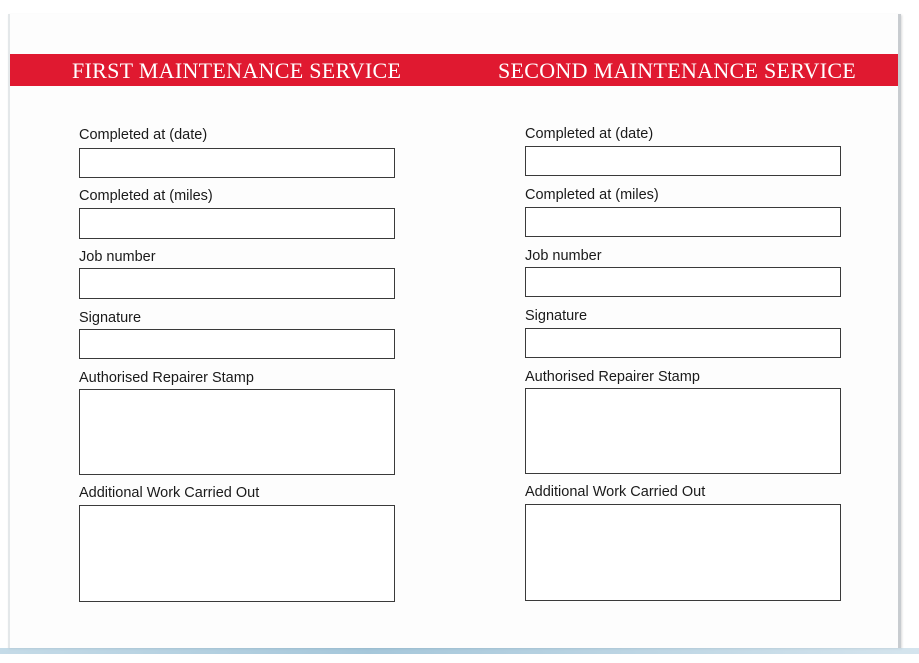 This screenshot has height=663, width=919. What do you see at coordinates (237, 70) in the screenshot?
I see `first-service-title: FIRST MAINTENANCE SERVICE` at bounding box center [237, 70].